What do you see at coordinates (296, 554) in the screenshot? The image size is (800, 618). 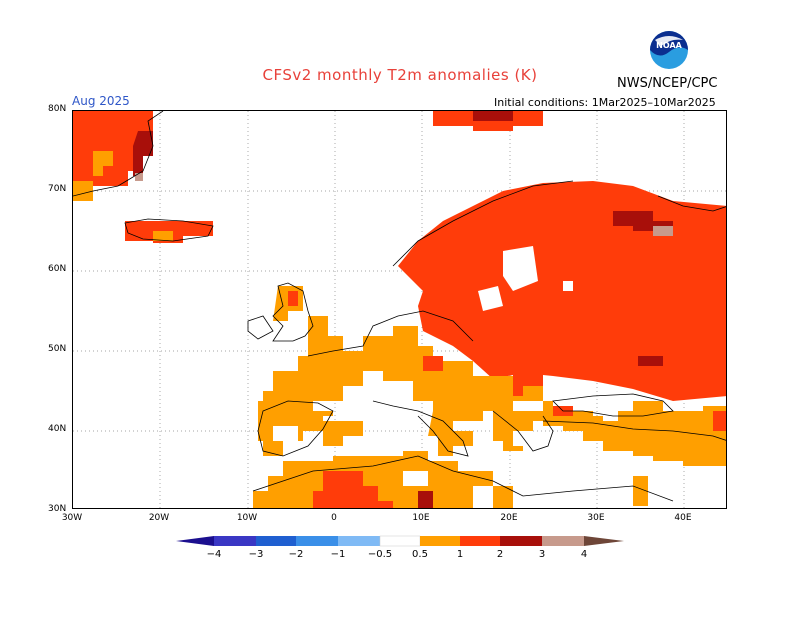 I see `colorbar-tick-label: −2` at bounding box center [296, 554].